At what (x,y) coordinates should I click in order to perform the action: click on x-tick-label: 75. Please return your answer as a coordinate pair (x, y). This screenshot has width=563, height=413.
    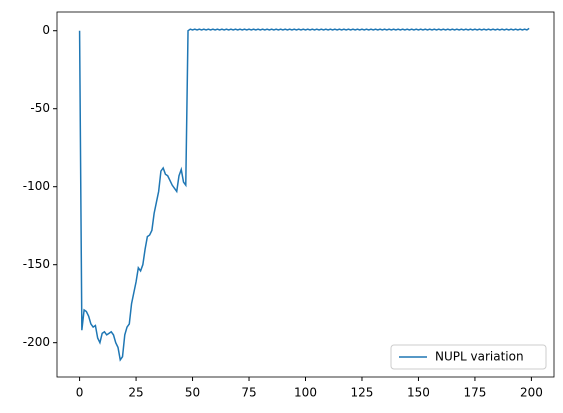
    Looking at the image, I should click on (248, 393).